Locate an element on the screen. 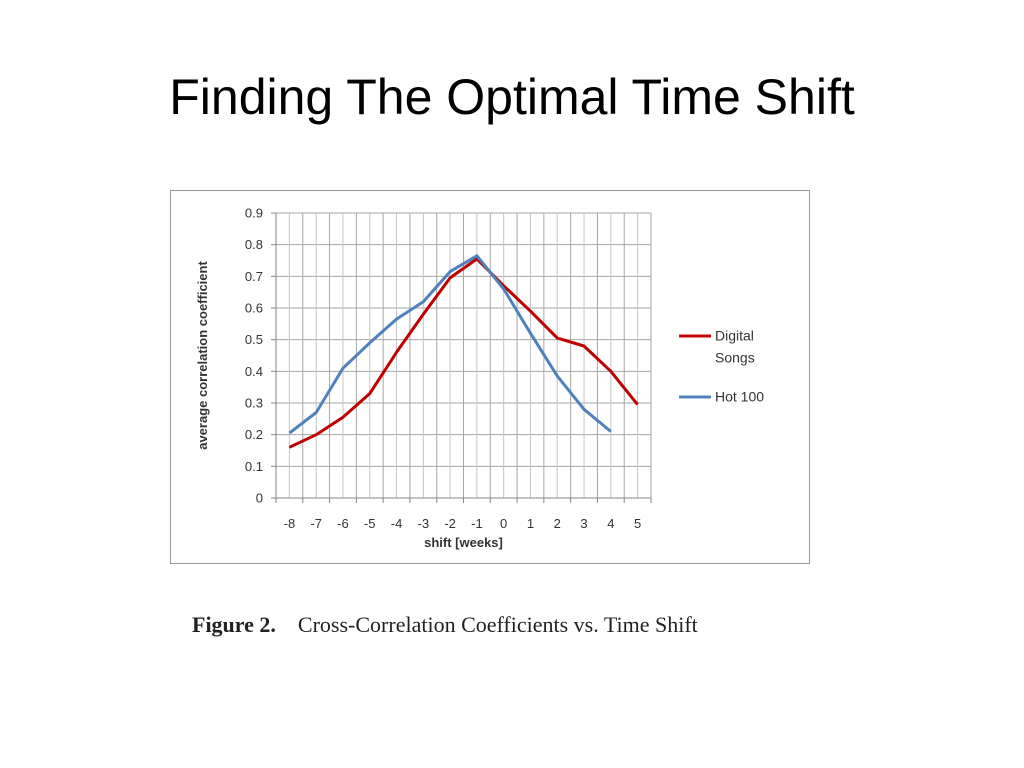  x-tick-label: 0 is located at coordinates (503, 523).